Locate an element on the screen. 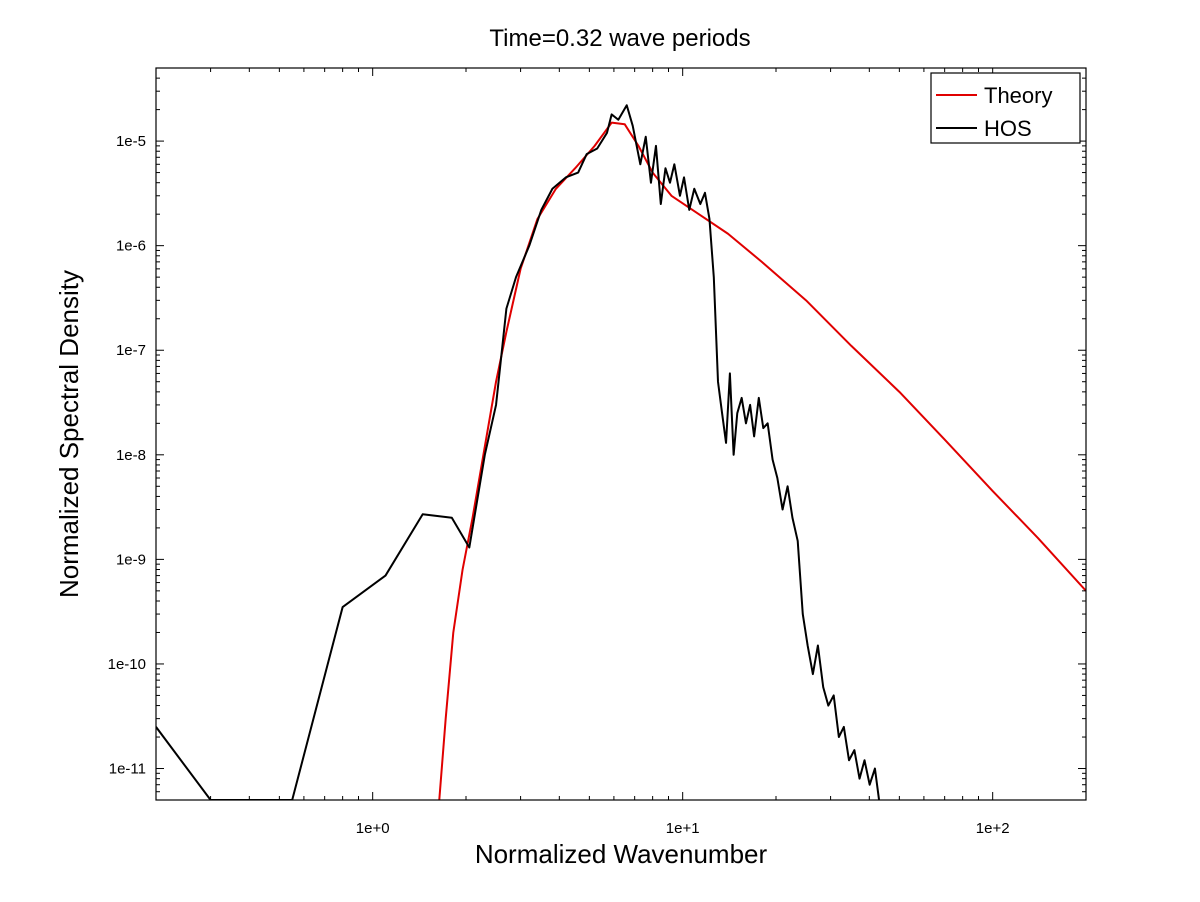 Image resolution: width=1200 pixels, height=902 pixels. legend: Theory HOS is located at coordinates (1005, 108).